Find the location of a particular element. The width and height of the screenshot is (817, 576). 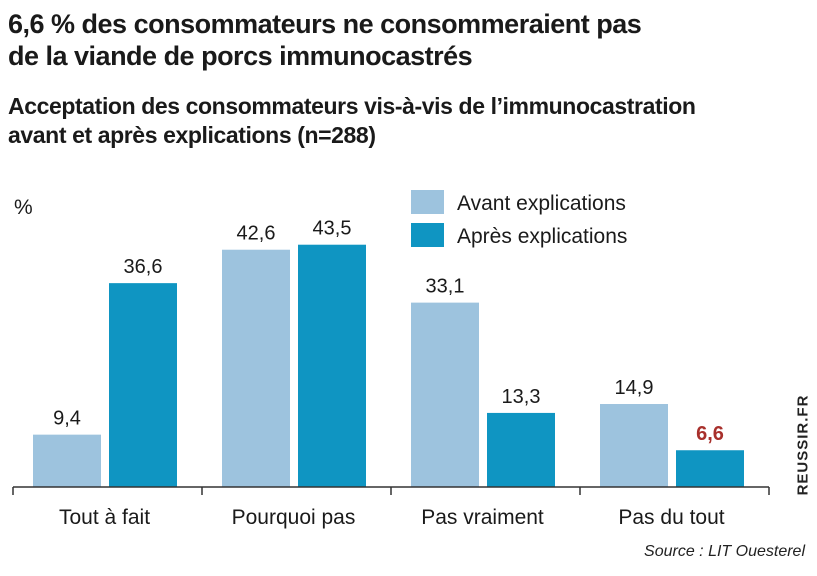

data-label-avant-0: 9,4 is located at coordinates (67, 419).